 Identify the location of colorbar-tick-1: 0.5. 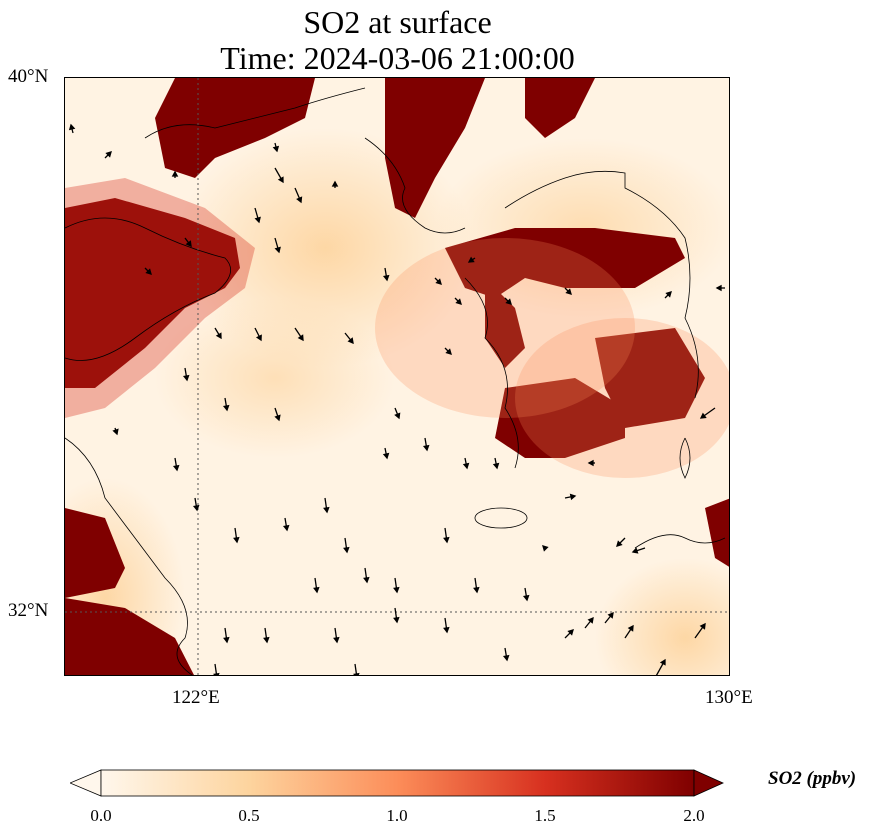
(249, 815).